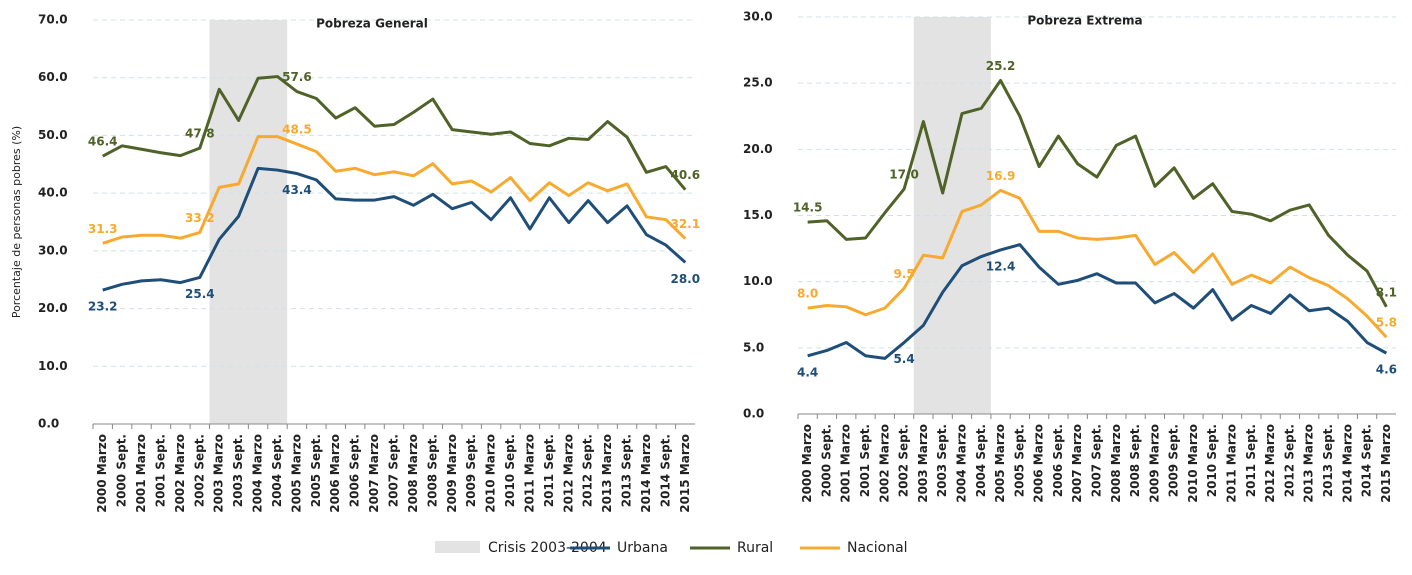 This screenshot has height=575, width=1412. Describe the element at coordinates (758, 215) in the screenshot. I see `y-tick-label: 15.0` at that location.